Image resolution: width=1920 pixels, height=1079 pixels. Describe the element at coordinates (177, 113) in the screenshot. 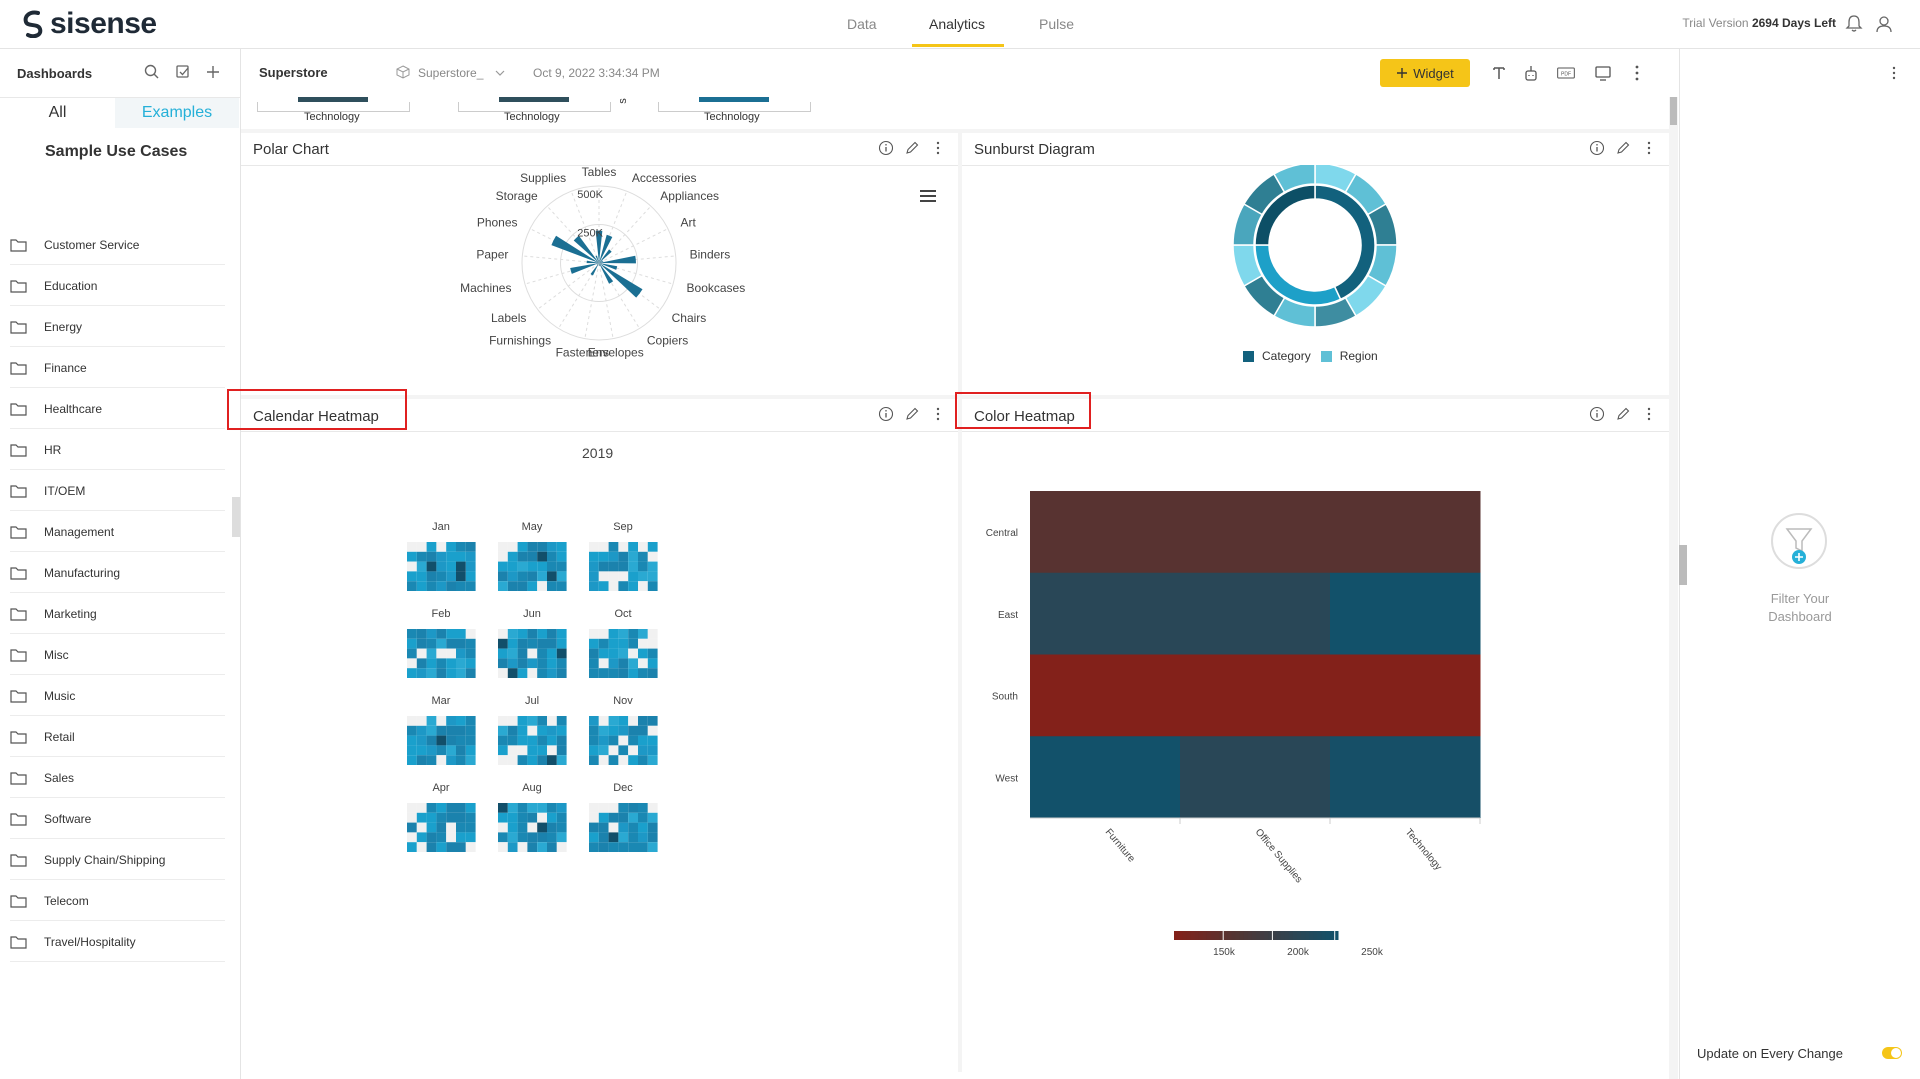

I see `tab-examples: Examples` at that location.